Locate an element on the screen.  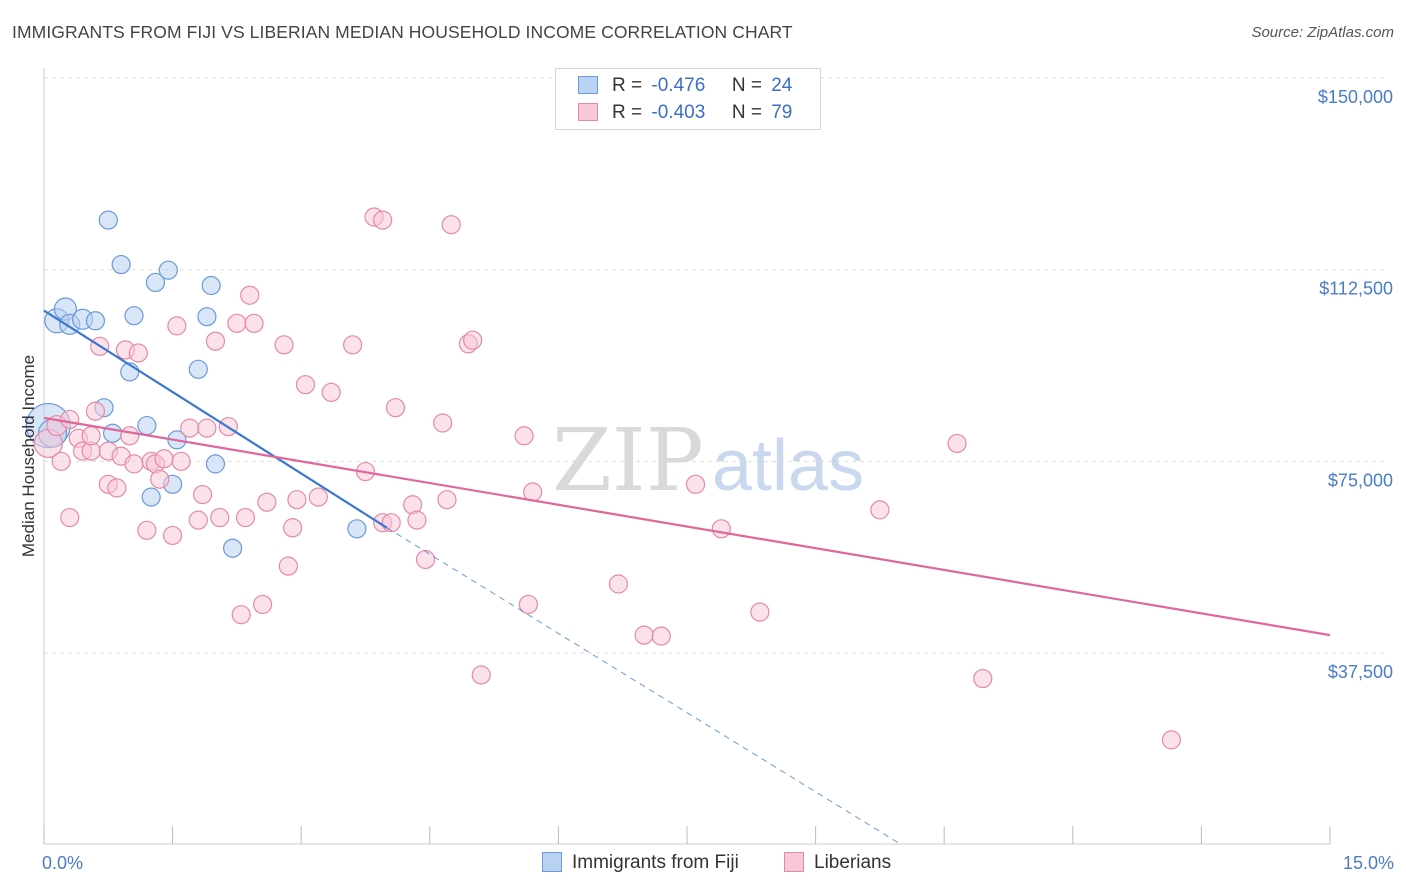
bottom-legend-fiji: Immigrants from Fiji is located at coordinates (640, 863).